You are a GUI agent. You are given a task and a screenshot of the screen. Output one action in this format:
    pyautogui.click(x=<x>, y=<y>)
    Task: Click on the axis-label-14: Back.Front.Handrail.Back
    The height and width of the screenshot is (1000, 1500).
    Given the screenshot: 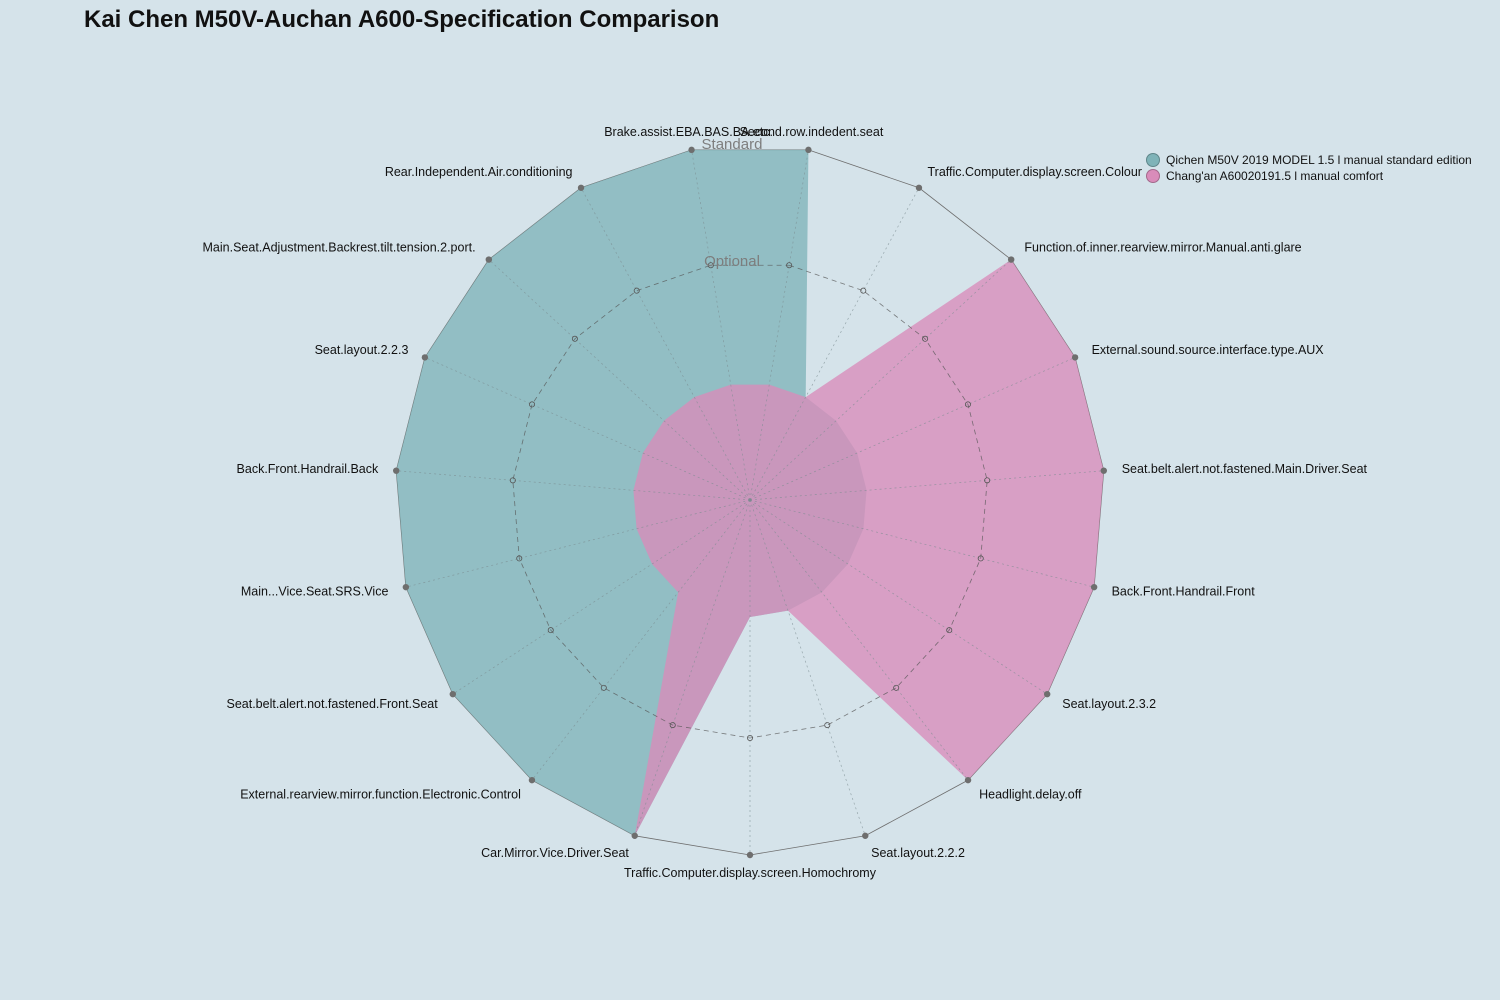 What is the action you would take?
    pyautogui.click(x=308, y=469)
    